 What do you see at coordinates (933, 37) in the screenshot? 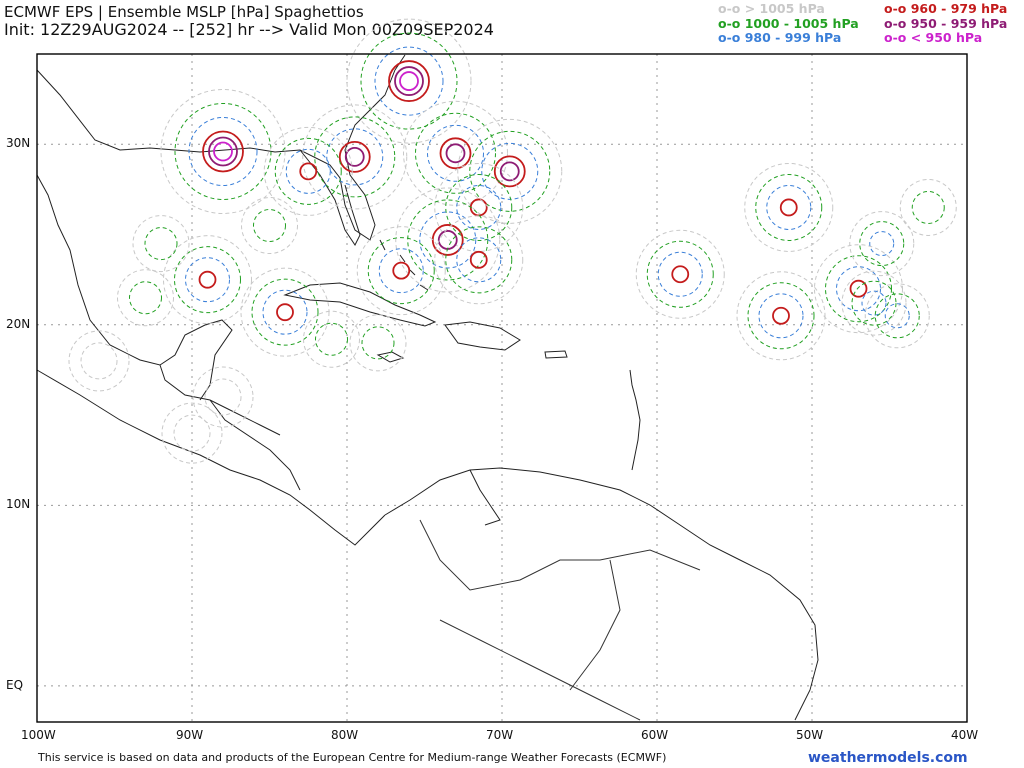
I see `legend-item-lt950: o-o < 950 hPa` at bounding box center [933, 37].